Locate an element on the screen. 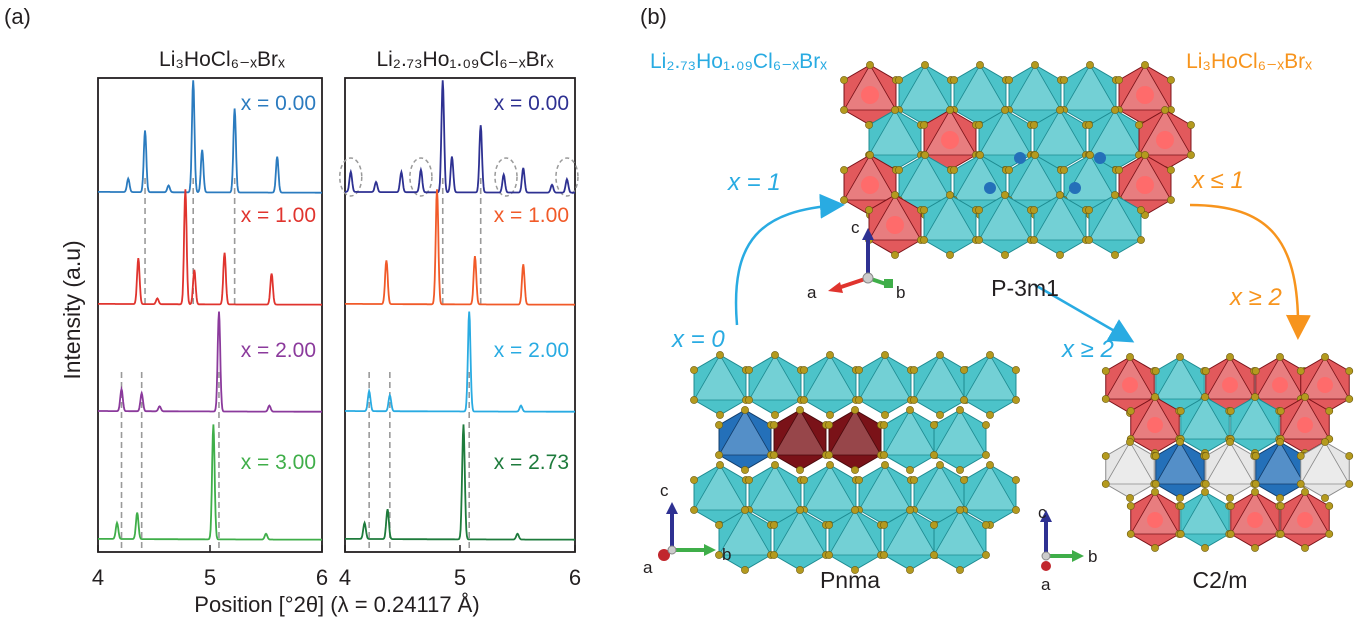  structure-title-left: Li₂.₇₃Ho₁.₀₉Cl₆₋ₓBrₓ is located at coordinates (738, 61).